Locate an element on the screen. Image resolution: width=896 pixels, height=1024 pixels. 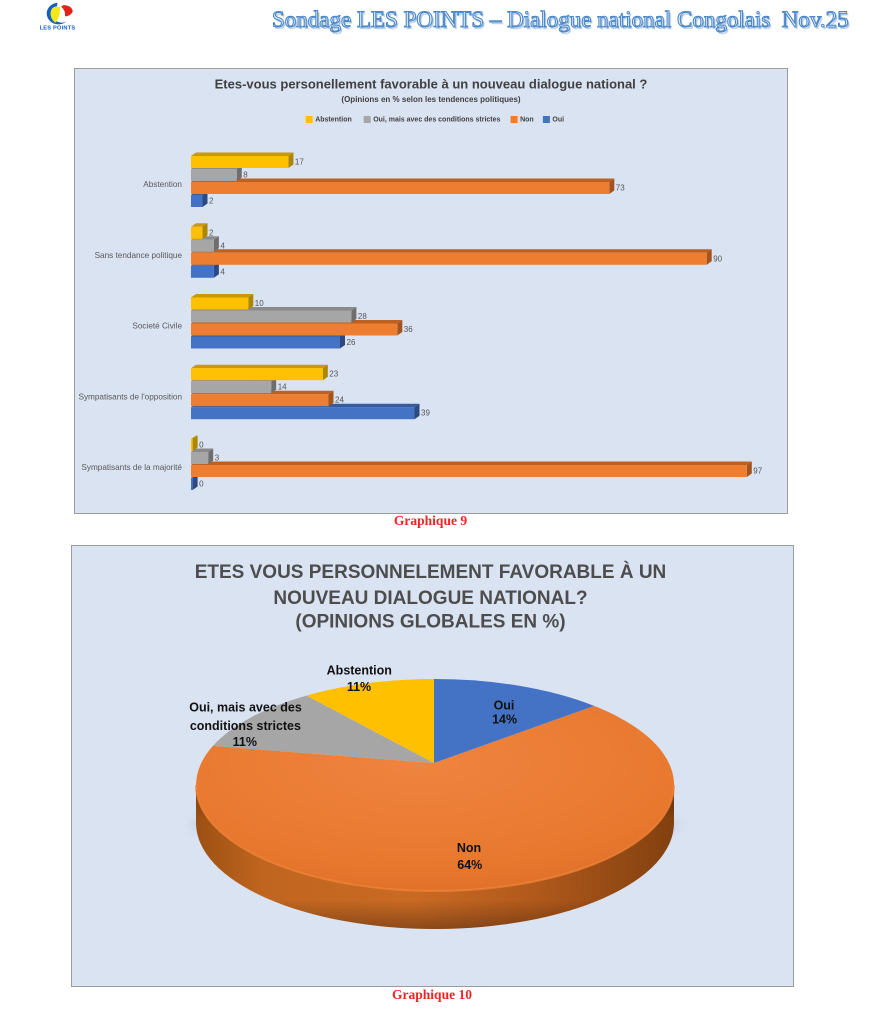
svg-text: conditions strictes is located at coordinates (245, 726).